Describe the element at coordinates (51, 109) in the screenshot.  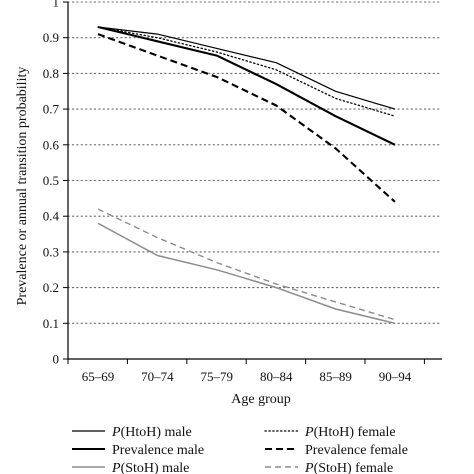
I see `y-tick-label: 0.7` at that location.